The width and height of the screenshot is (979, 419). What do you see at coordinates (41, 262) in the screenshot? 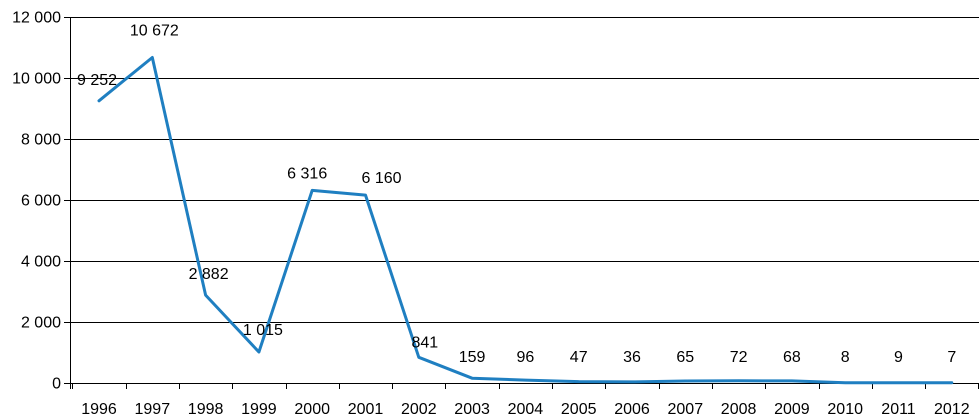
I see `y-tick-label: 4 000` at bounding box center [41, 262].